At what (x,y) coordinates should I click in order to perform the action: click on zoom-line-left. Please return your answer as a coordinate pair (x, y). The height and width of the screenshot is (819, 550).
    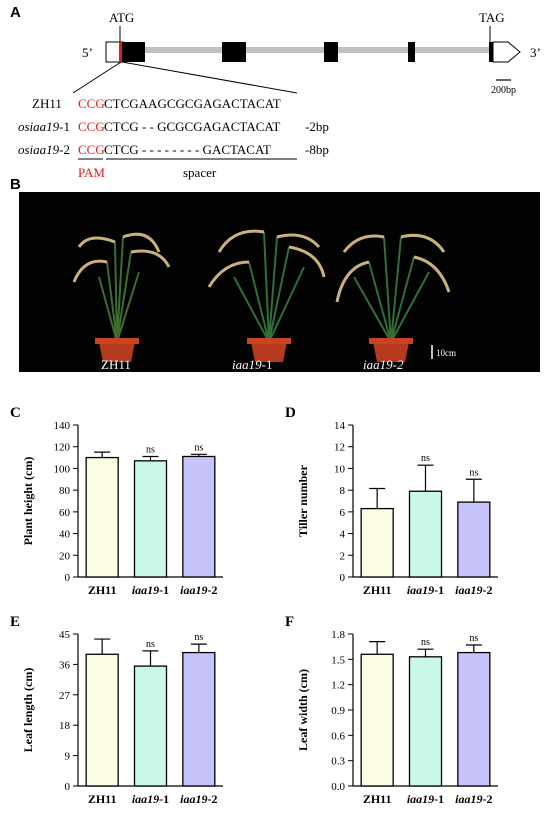
    Looking at the image, I should click on (97, 77).